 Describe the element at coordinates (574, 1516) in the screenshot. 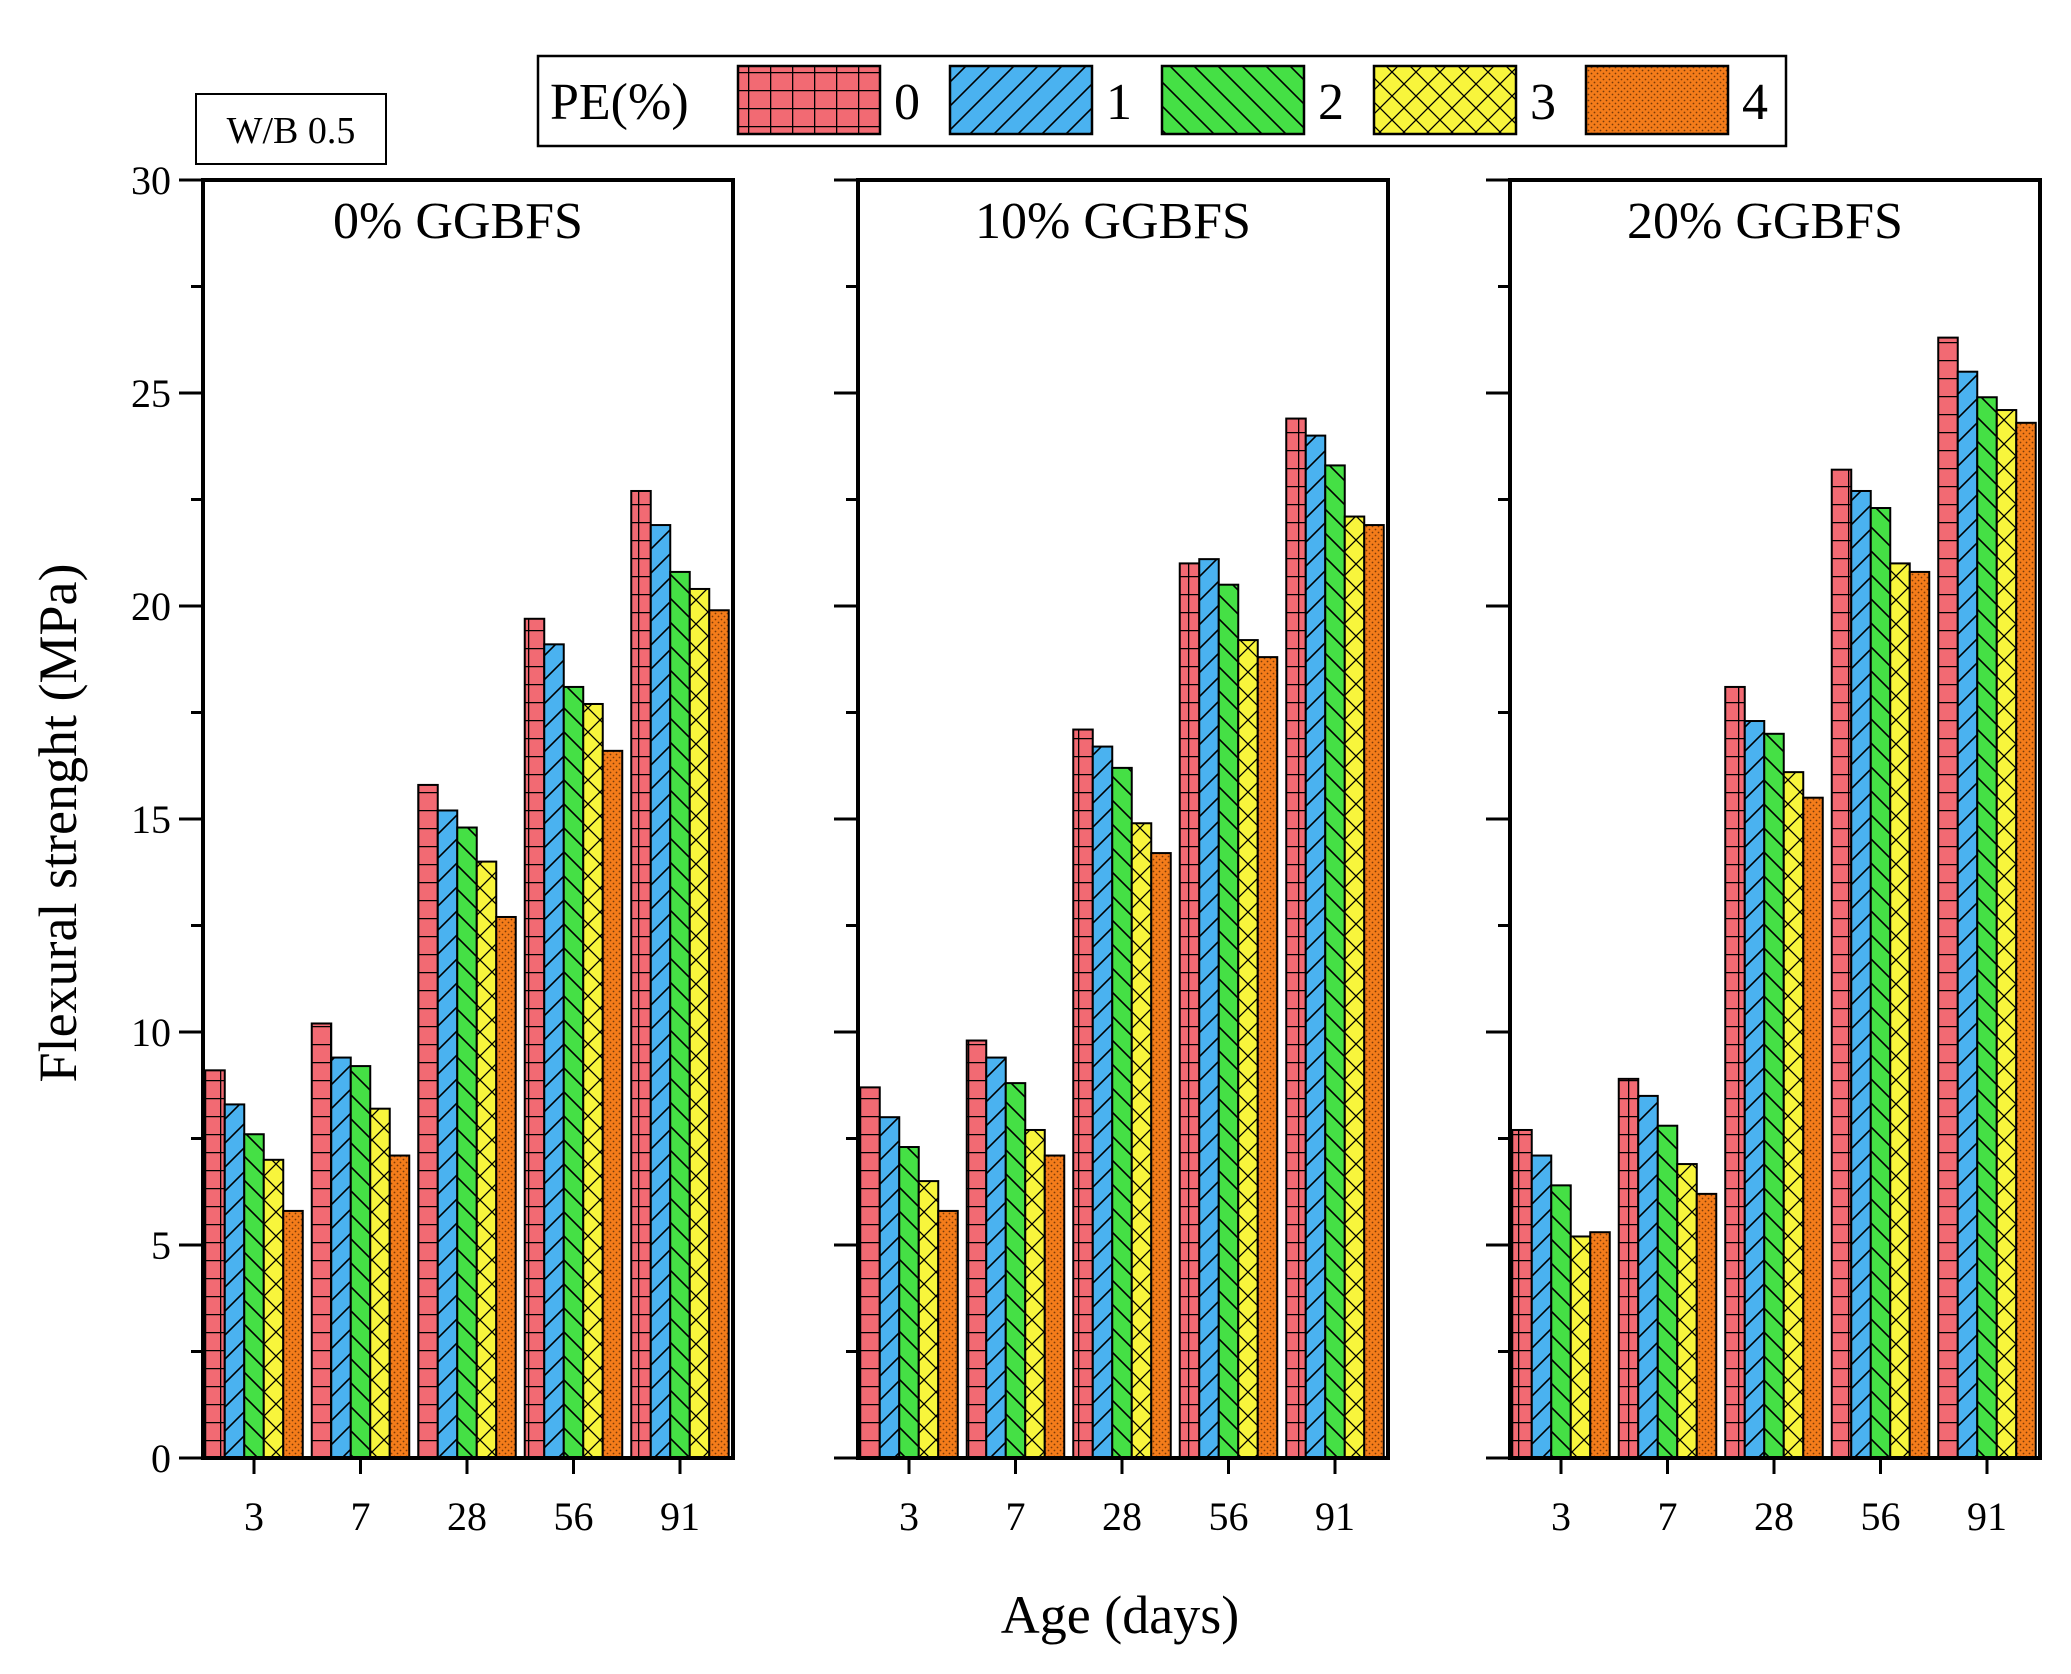

I see `panel-1-x-tick-label-56: 56` at that location.